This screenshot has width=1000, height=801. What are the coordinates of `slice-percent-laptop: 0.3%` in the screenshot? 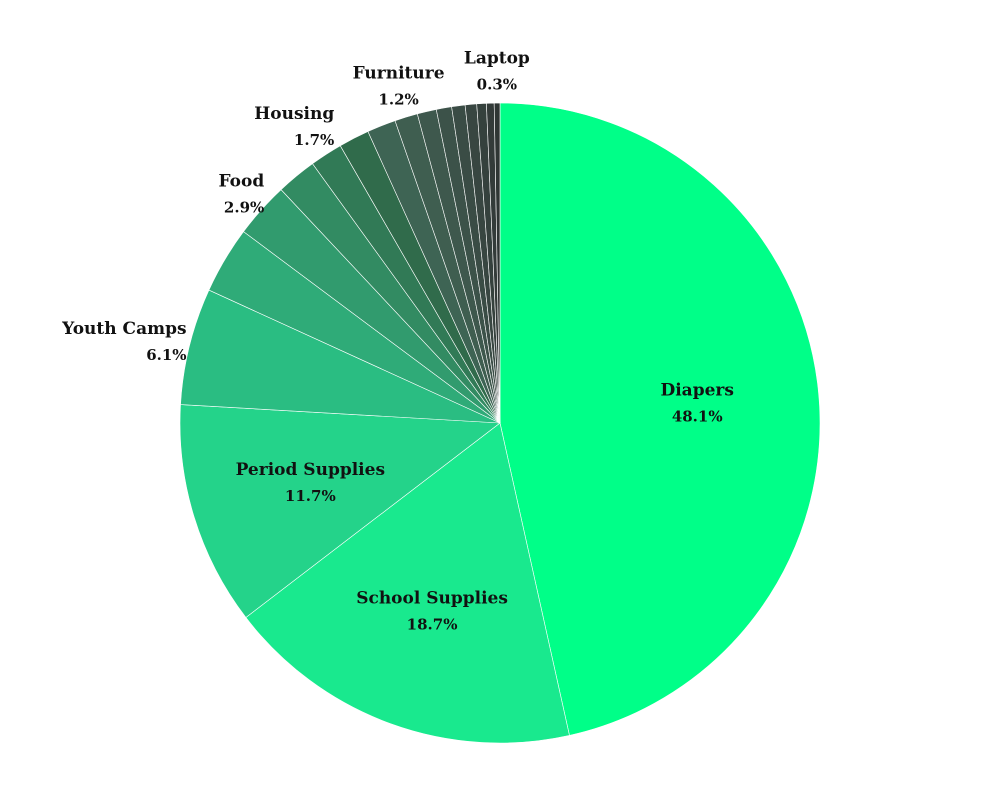 It's located at (497, 84).